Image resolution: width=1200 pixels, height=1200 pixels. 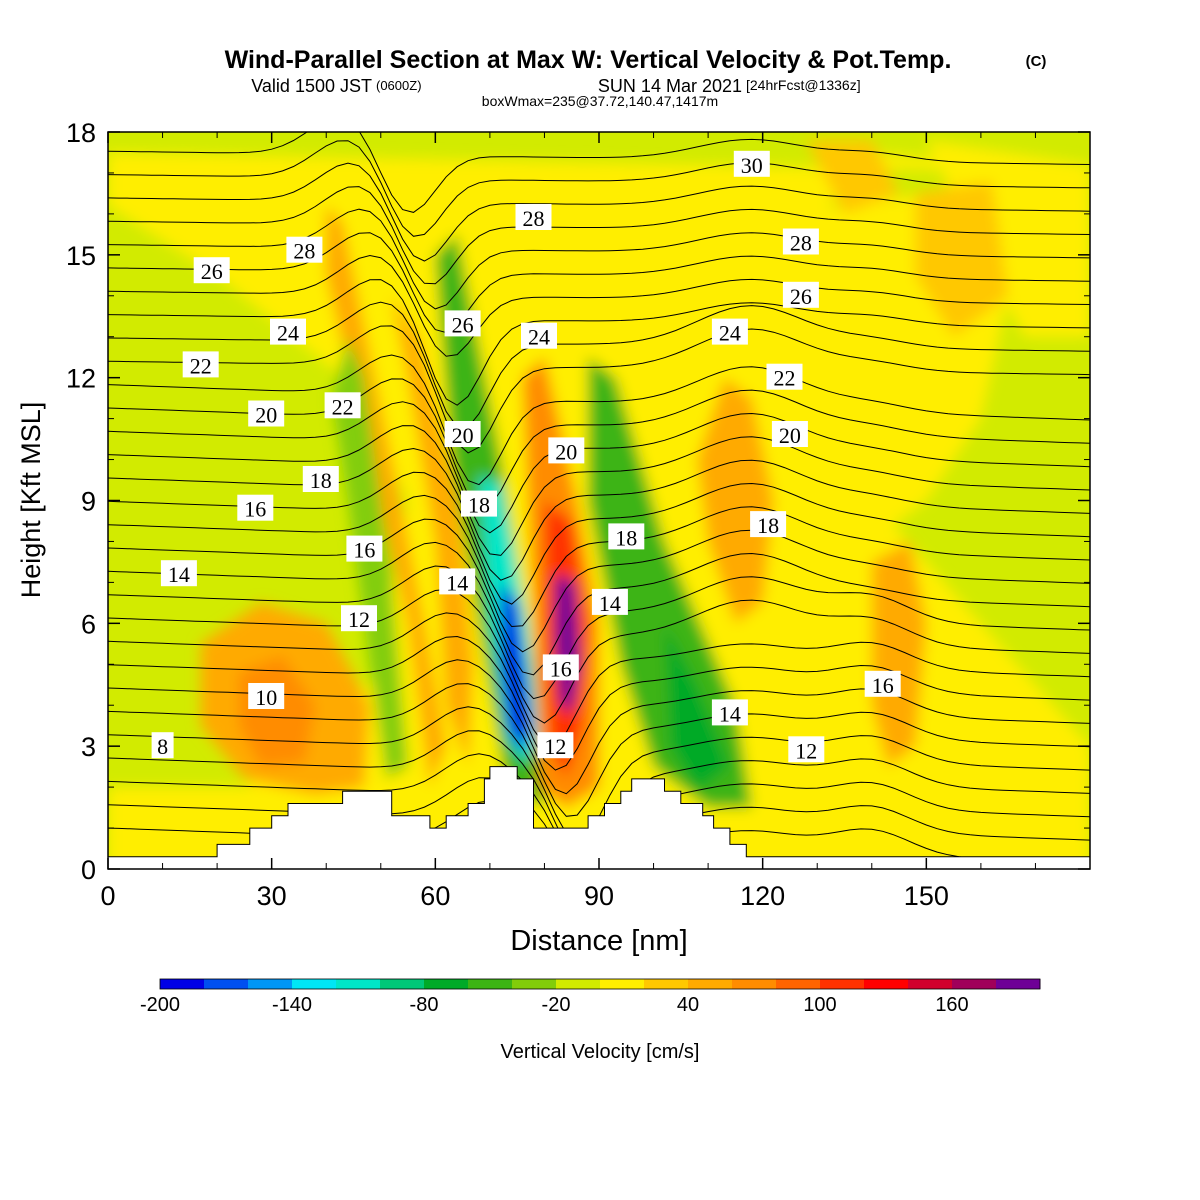 I want to click on terrain-mask, so click(x=599, y=817).